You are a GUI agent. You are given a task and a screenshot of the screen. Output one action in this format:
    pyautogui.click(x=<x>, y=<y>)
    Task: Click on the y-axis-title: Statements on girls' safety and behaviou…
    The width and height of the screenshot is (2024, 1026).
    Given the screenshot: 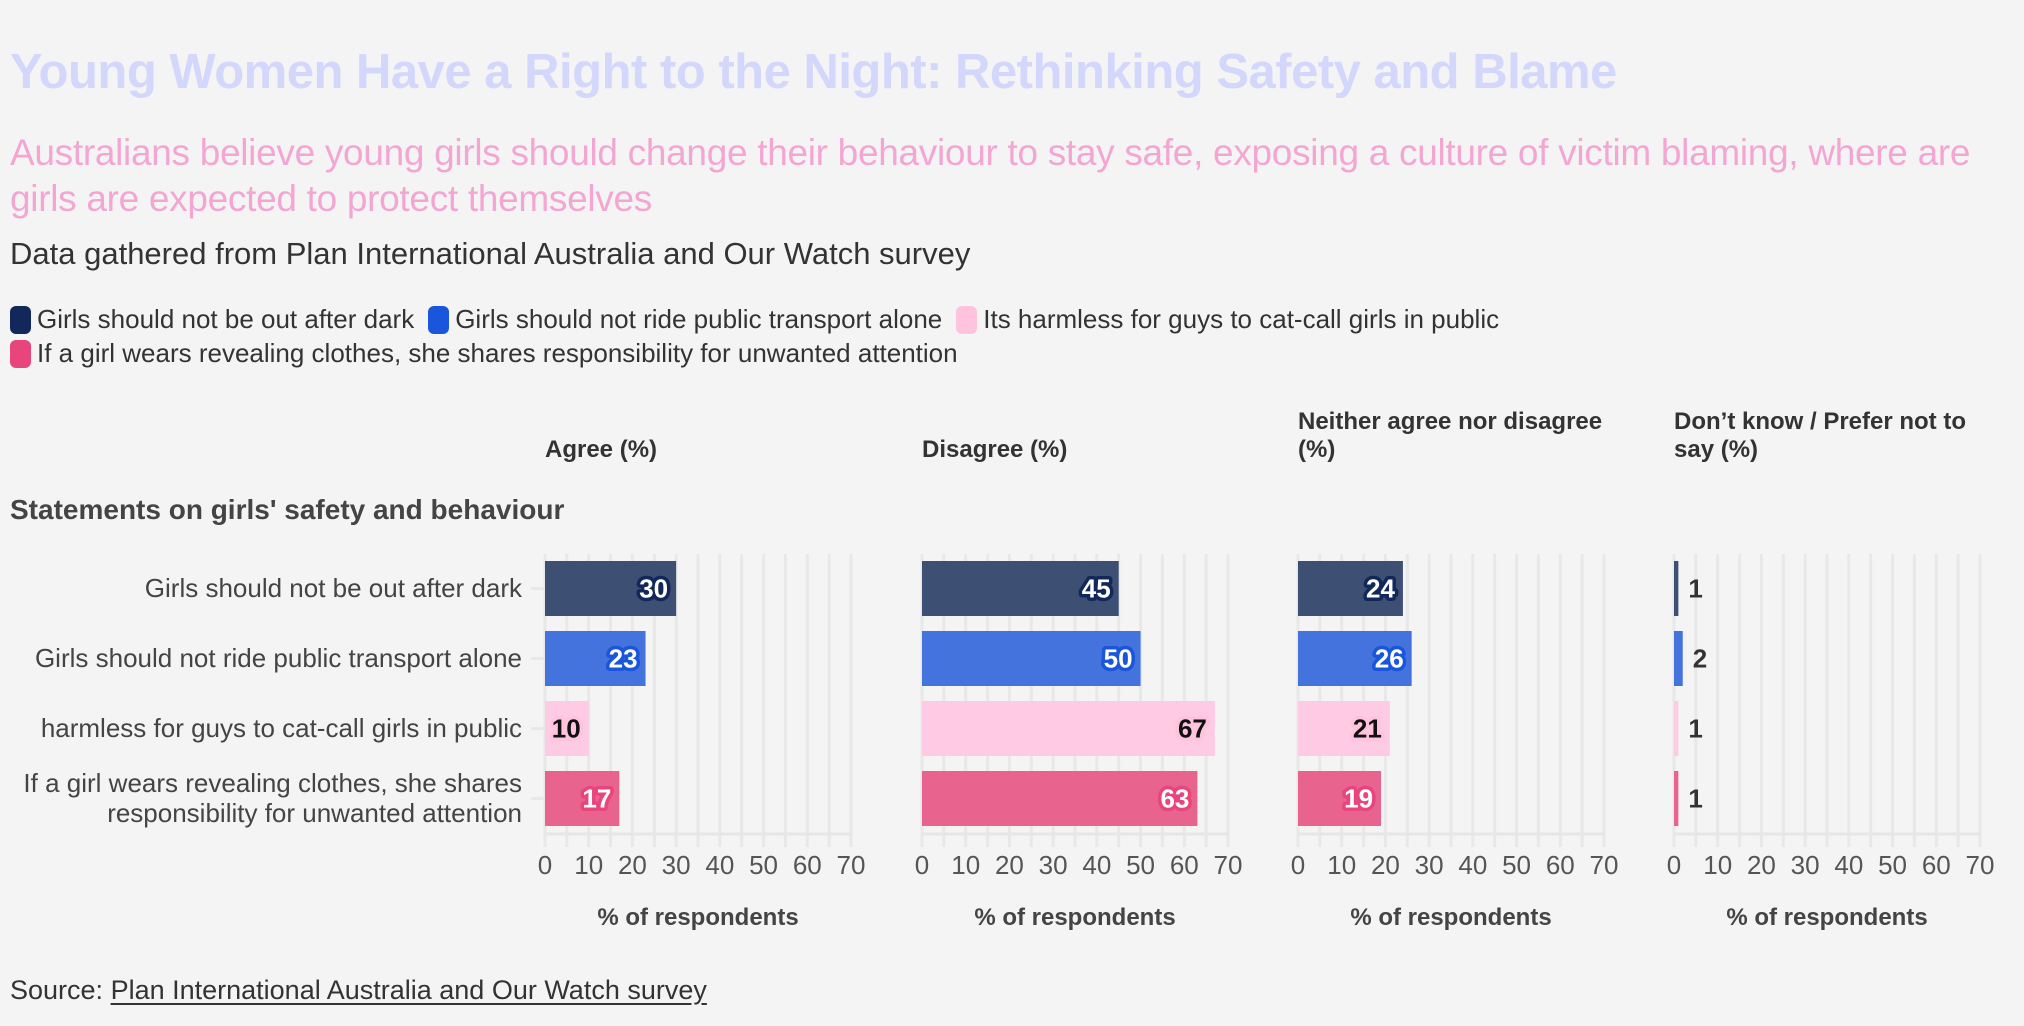 What is the action you would take?
    pyautogui.click(x=287, y=509)
    